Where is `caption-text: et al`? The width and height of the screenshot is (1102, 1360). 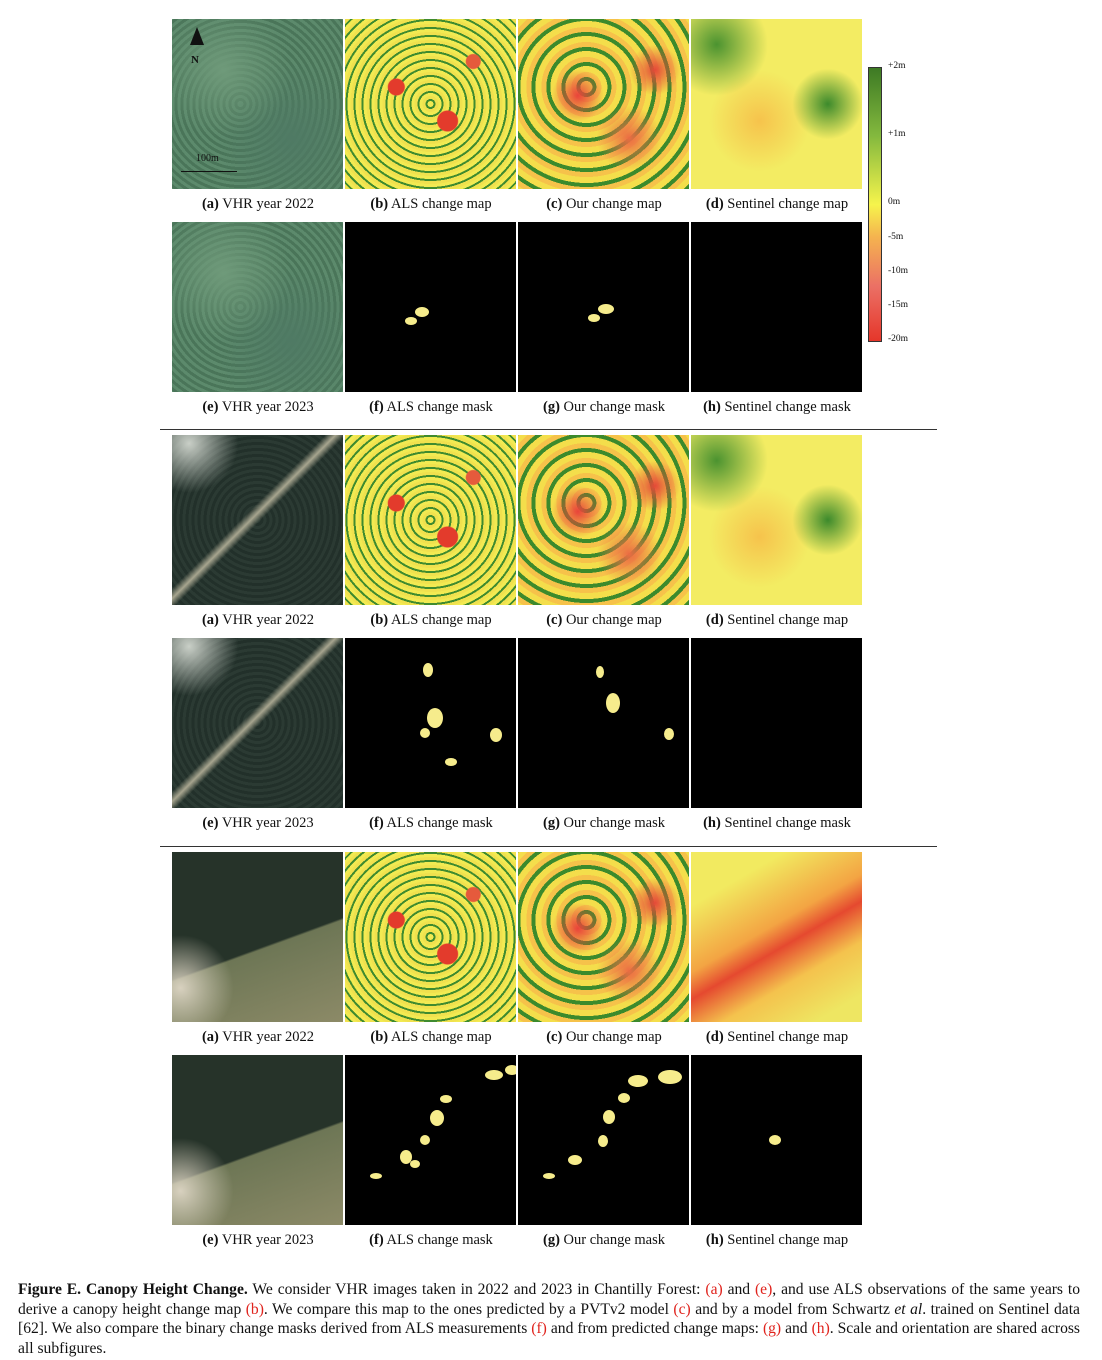
caption-text: et al is located at coordinates (908, 1309).